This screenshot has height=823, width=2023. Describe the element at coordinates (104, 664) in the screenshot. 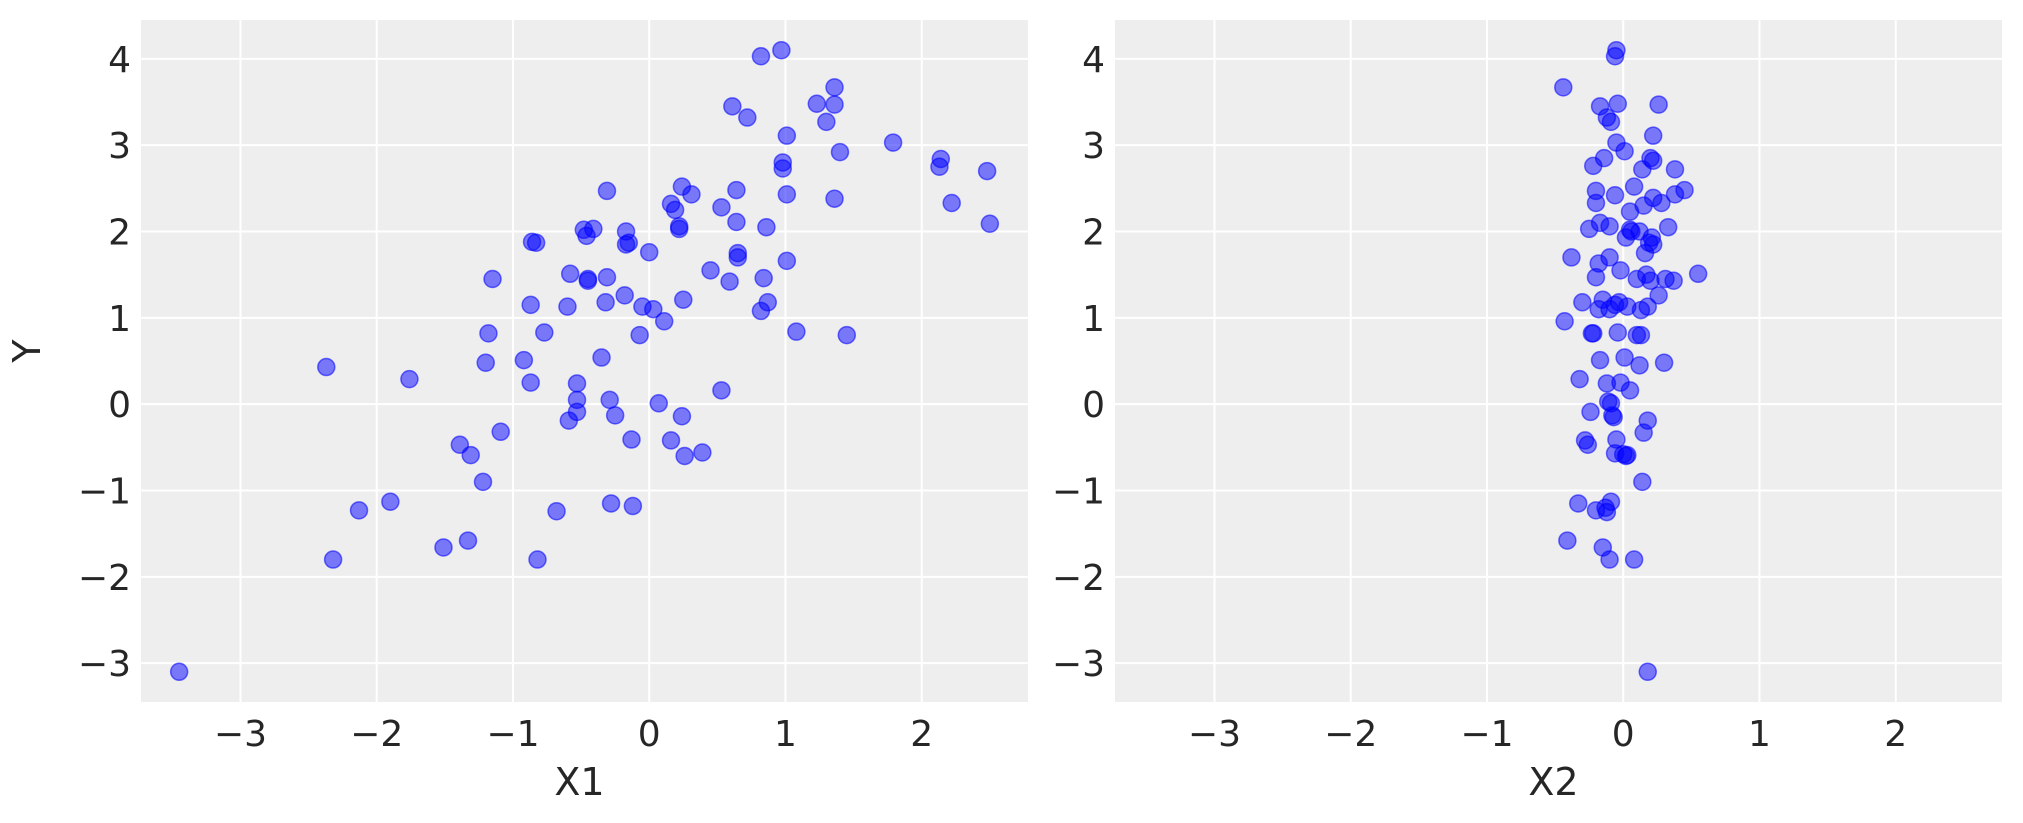

I see `y-tick-label: −3` at that location.